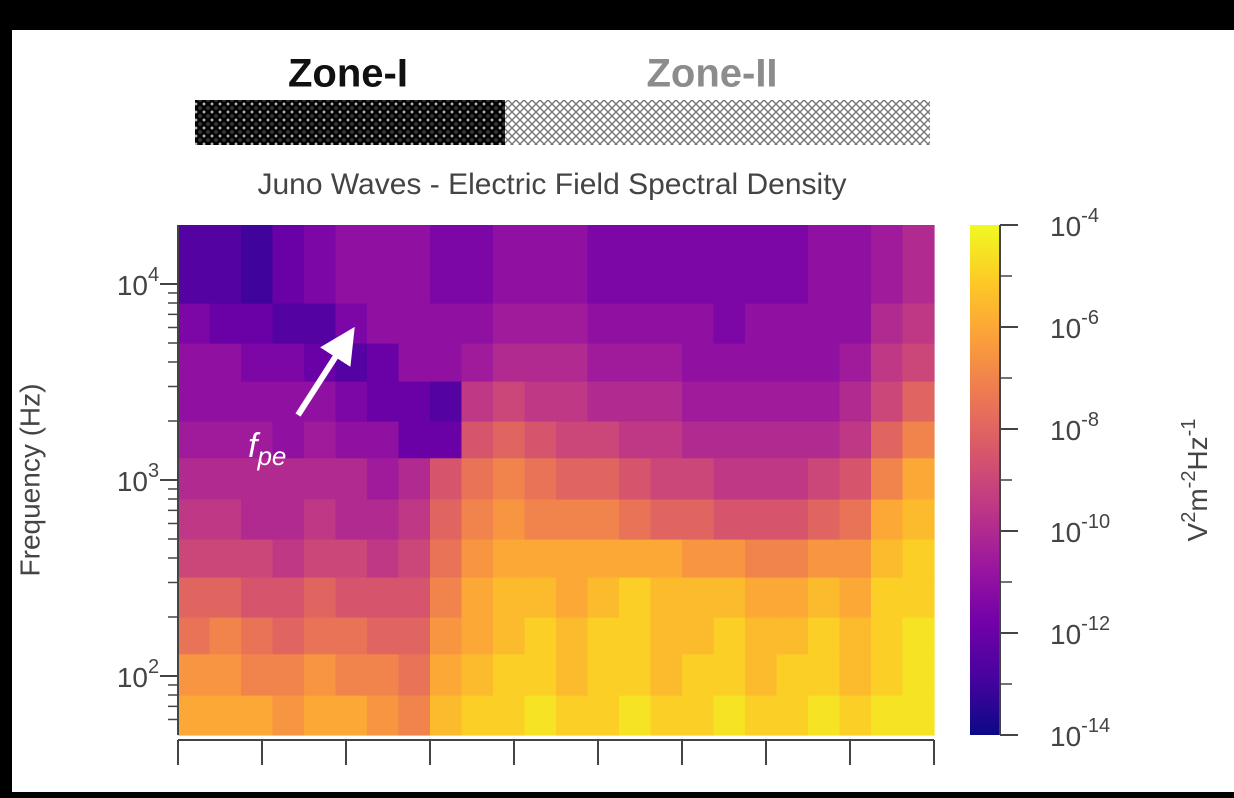 This screenshot has height=798, width=1234. I want to click on annotation-subscript: pe, so click(271, 456).